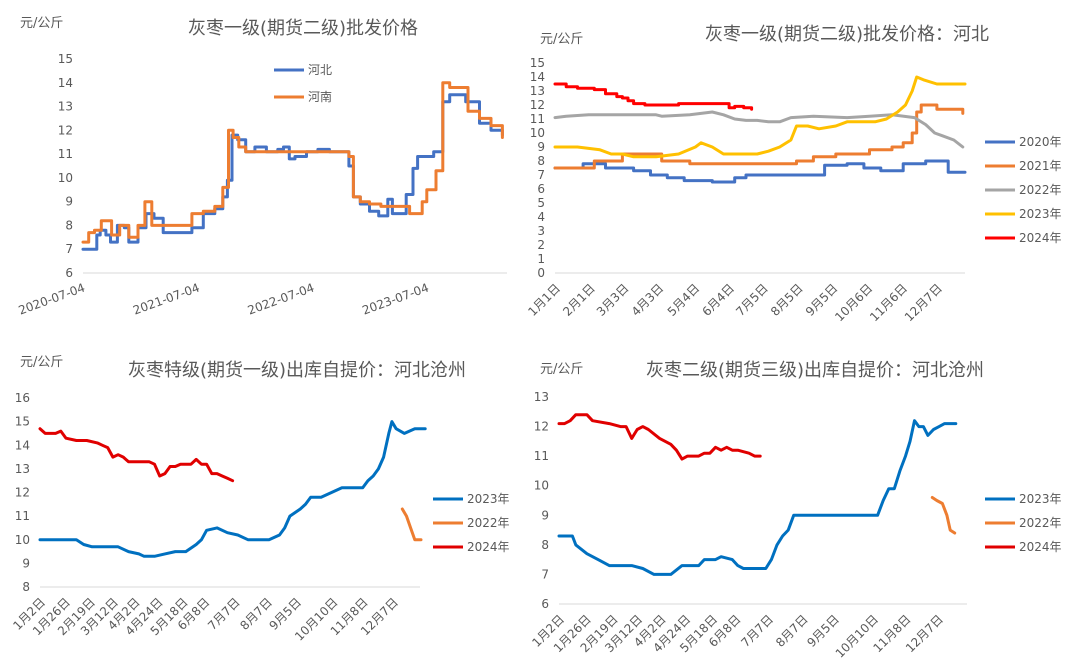 The height and width of the screenshot is (663, 1080). What do you see at coordinates (52, 299) in the screenshot?
I see `x-tick-label: 2020-07-04` at bounding box center [52, 299].